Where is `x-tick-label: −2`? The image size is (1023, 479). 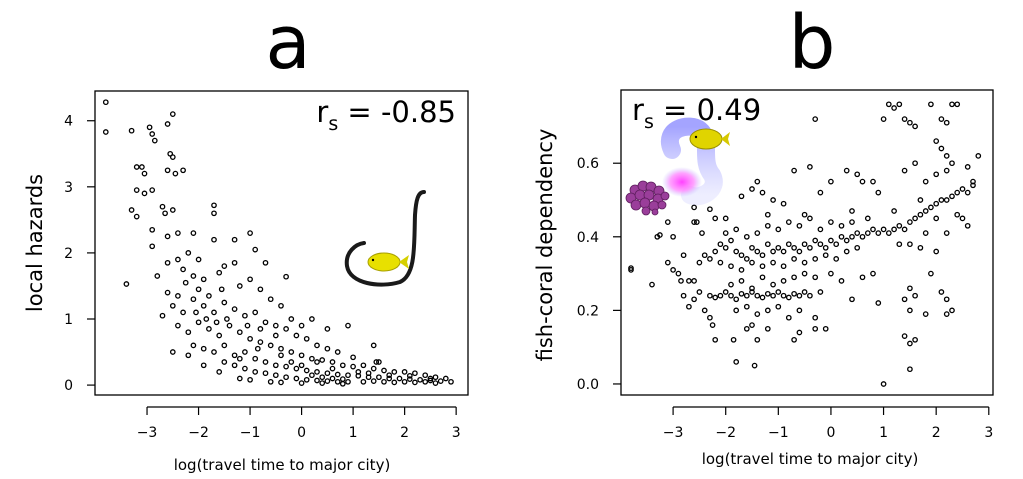 x-tick-label: −2 is located at coordinates (198, 433).